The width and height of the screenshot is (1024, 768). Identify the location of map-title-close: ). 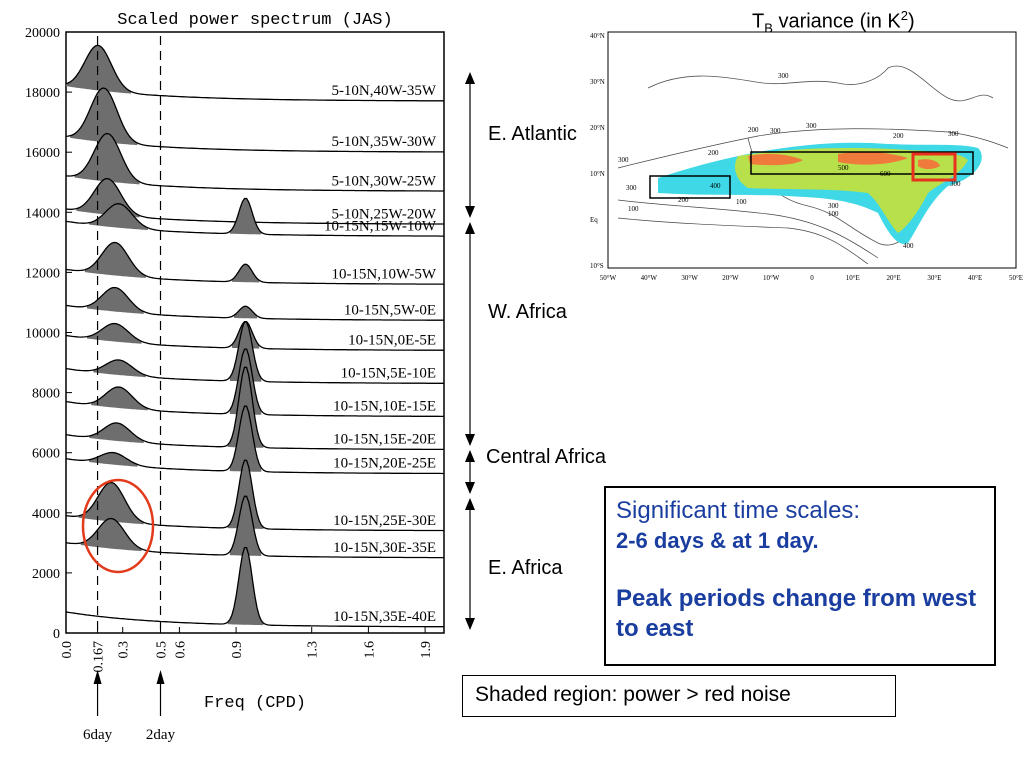
(911, 21).